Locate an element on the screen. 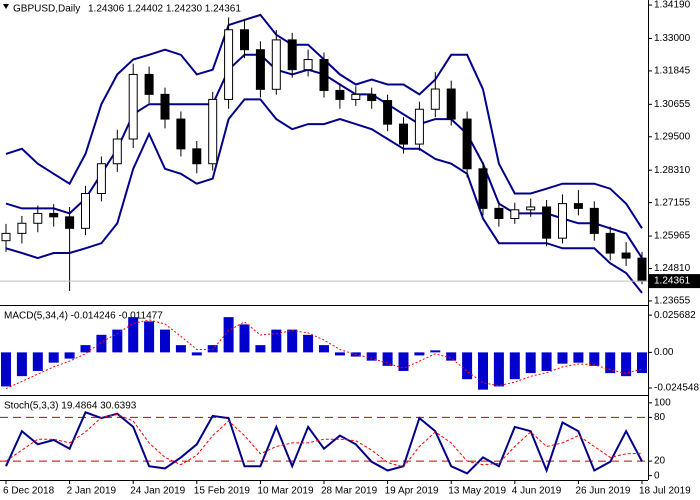 The height and width of the screenshot is (500, 700). x-tick-label: 10 Mar 2019 is located at coordinates (285, 491).